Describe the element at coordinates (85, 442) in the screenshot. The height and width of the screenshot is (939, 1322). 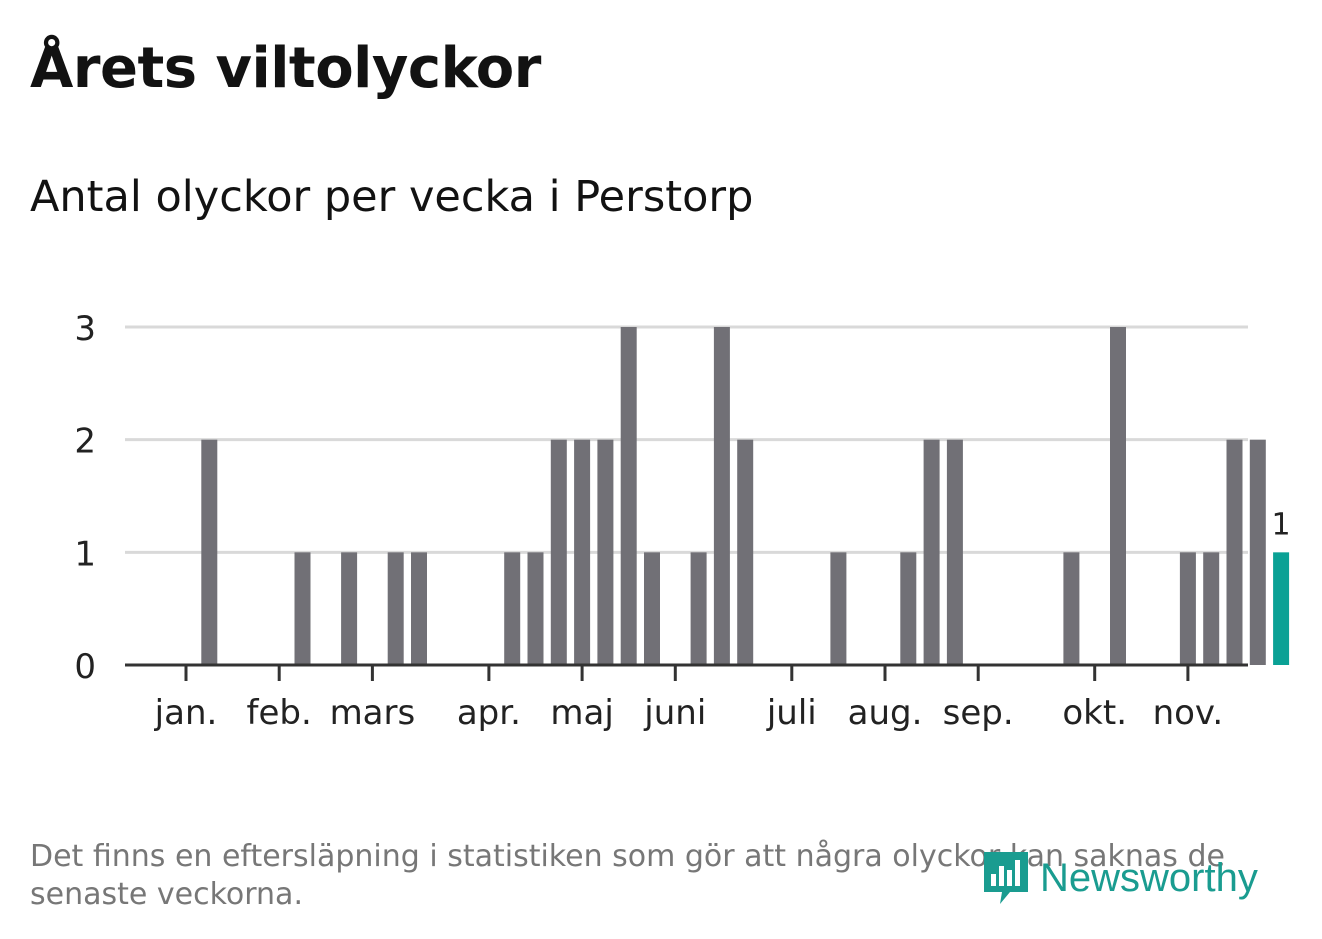
I see `y-tick-label: 2` at that location.